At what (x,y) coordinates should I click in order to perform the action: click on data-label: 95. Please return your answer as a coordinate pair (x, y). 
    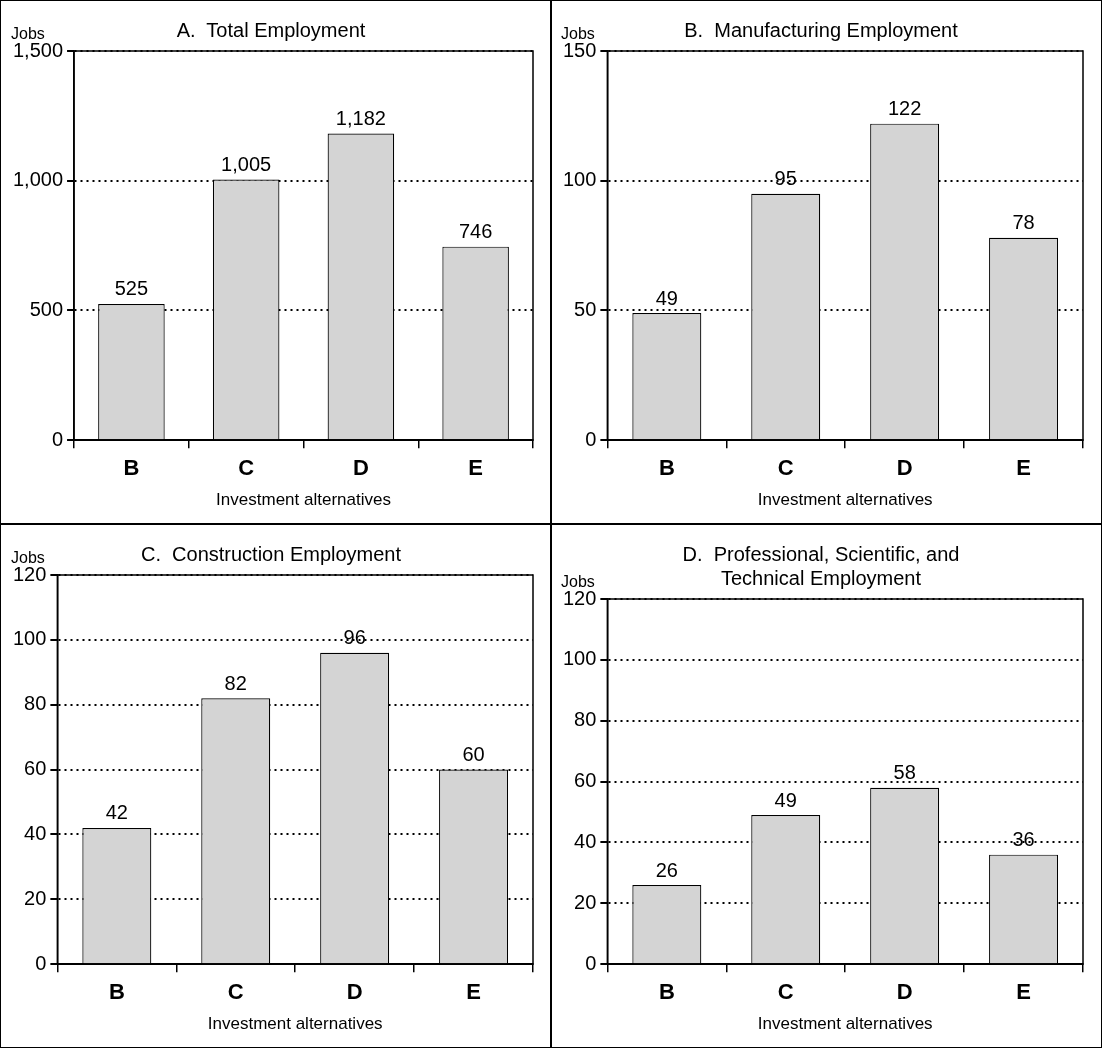
    Looking at the image, I should click on (785, 178).